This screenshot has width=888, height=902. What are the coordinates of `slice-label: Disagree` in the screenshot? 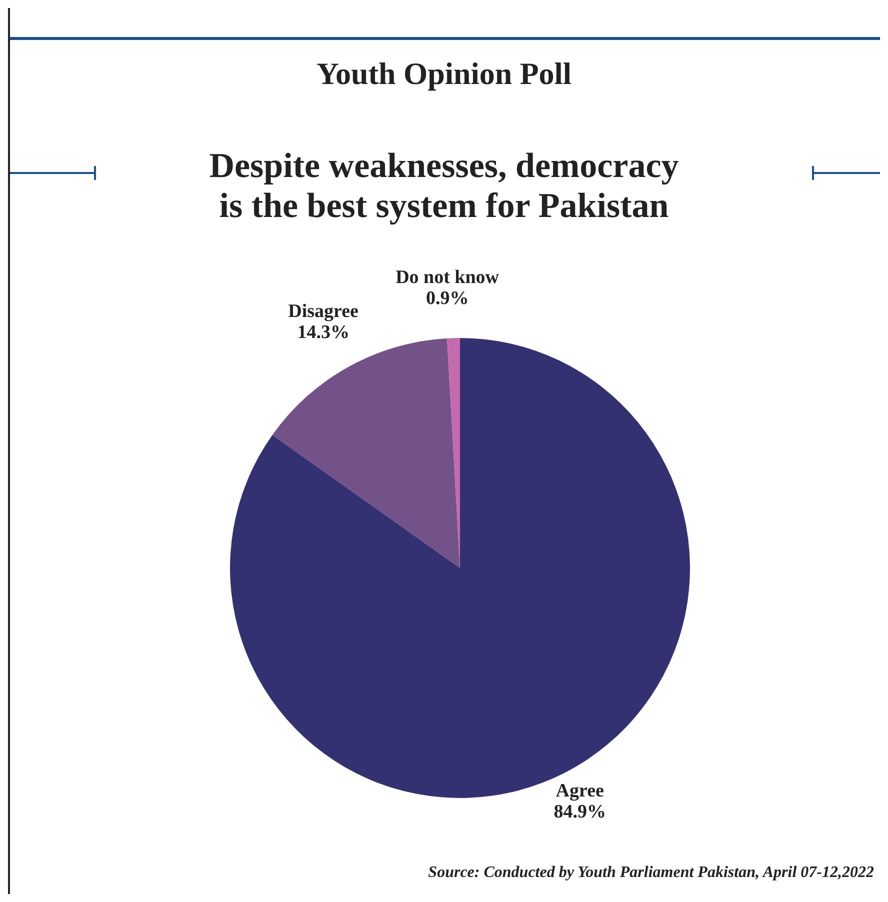 It's located at (323, 311).